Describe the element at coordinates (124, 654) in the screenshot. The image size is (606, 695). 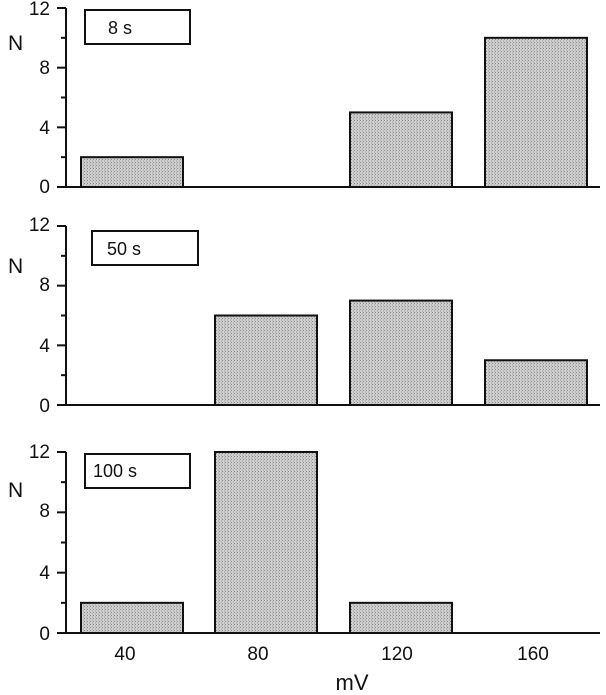
I see `x-tick-label: 40` at that location.